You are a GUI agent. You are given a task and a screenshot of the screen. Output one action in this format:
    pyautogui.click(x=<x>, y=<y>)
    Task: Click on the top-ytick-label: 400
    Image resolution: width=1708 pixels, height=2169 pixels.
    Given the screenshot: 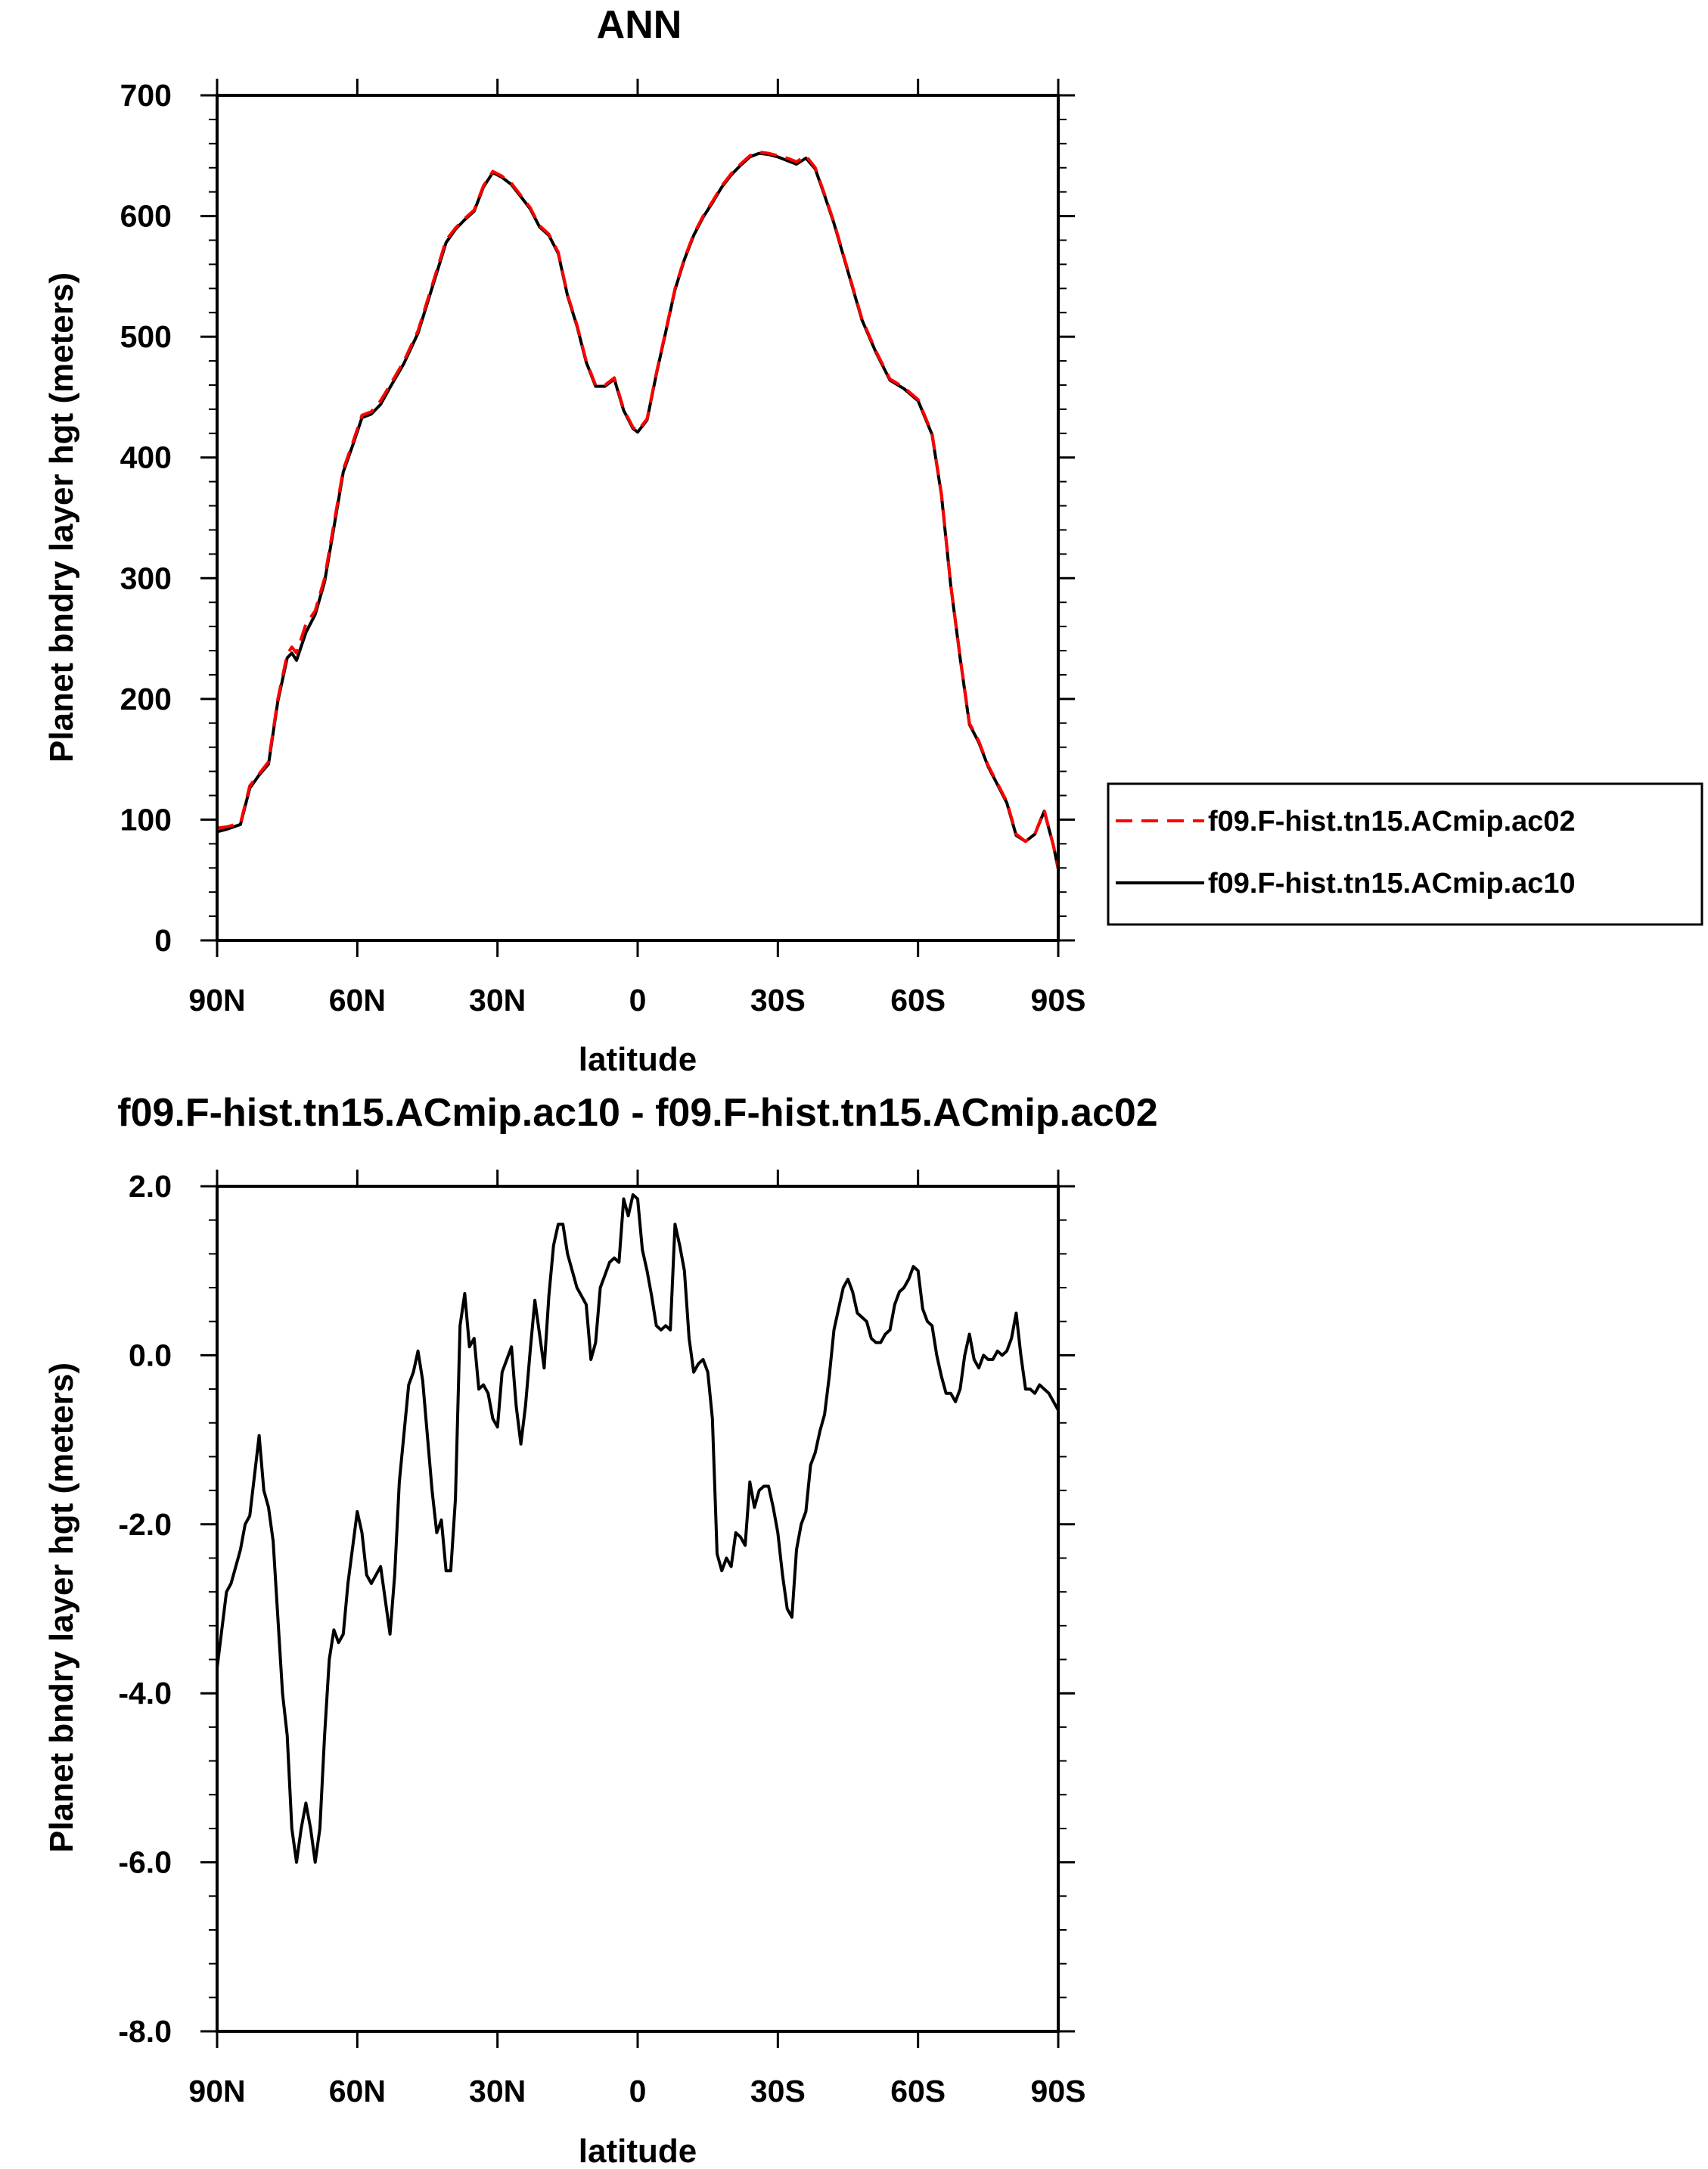 What is the action you would take?
    pyautogui.click(x=146, y=457)
    